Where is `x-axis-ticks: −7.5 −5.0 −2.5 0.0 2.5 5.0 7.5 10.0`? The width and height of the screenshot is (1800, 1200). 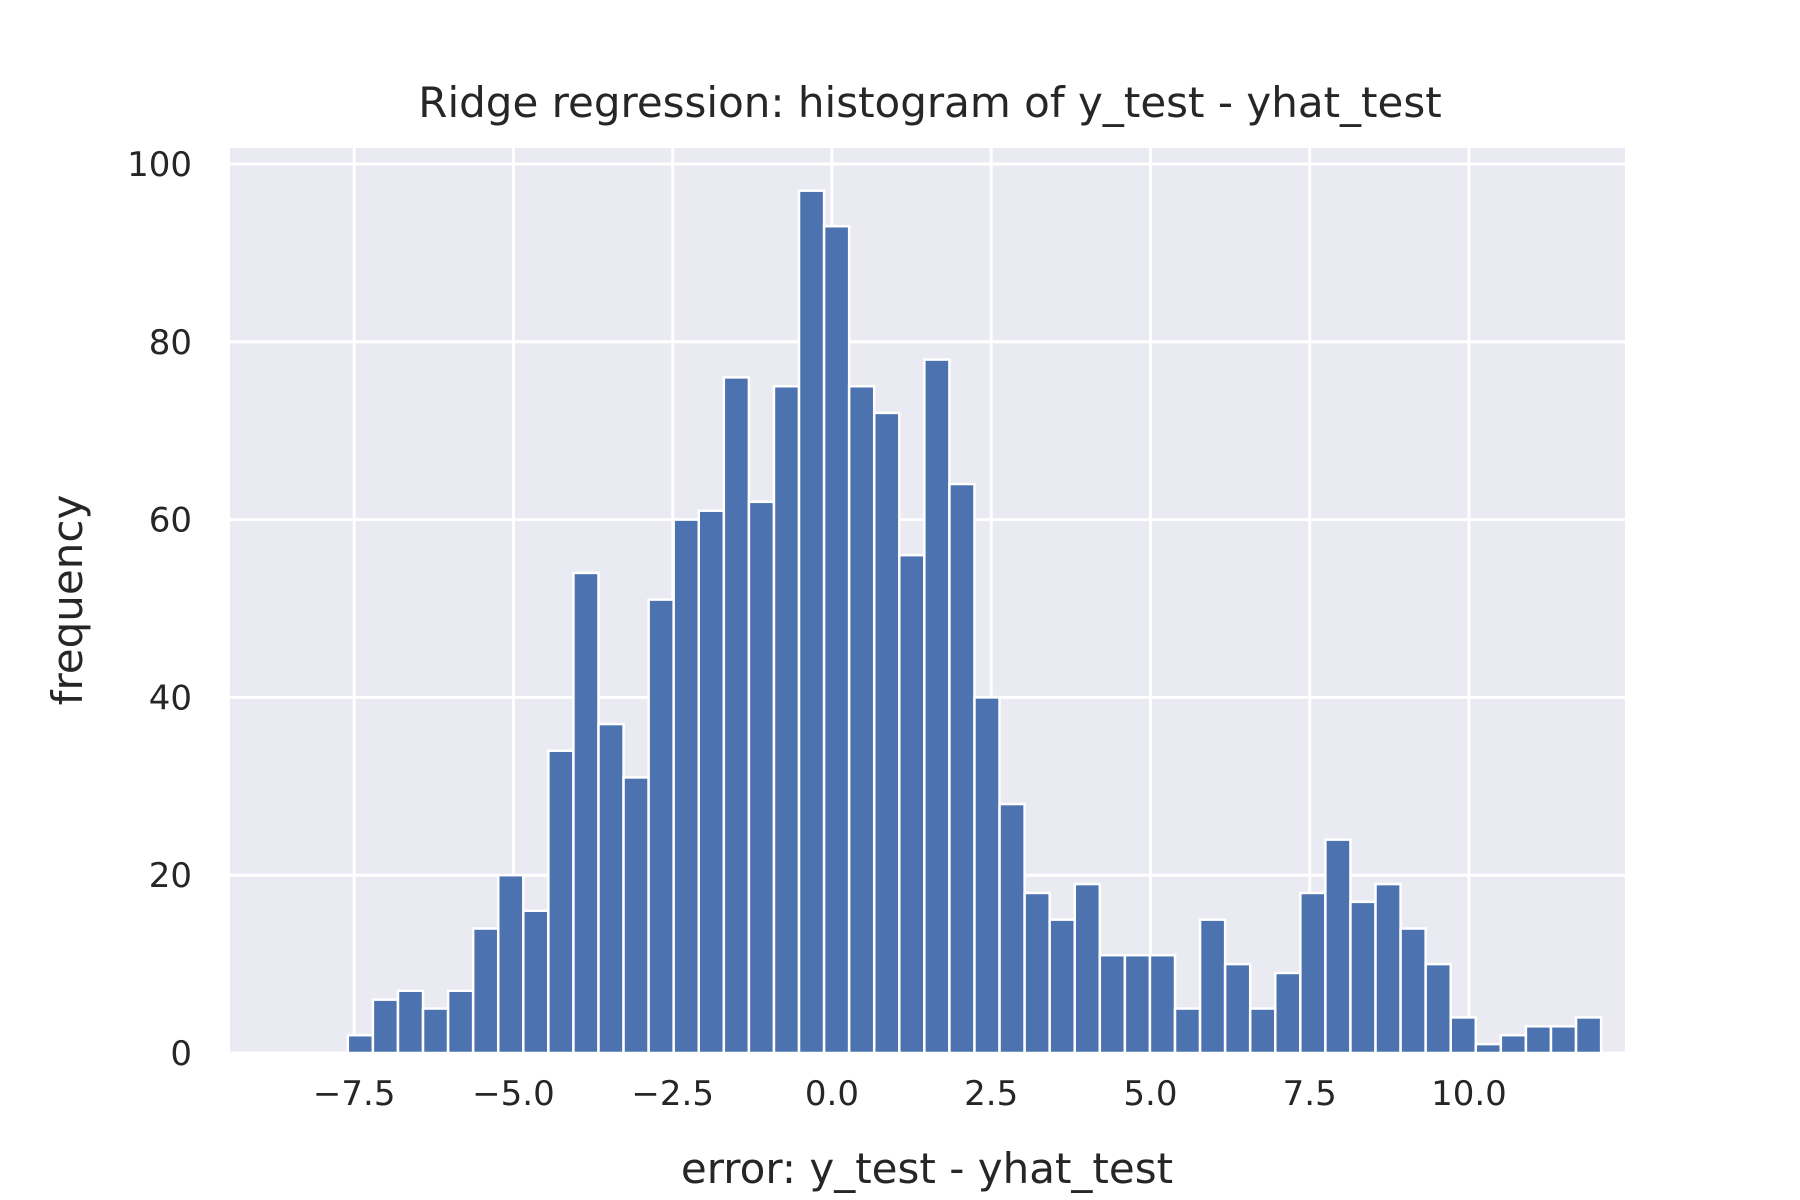
x-axis-ticks: −7.5 −5.0 −2.5 0.0 2.5 5.0 7.5 10.0 is located at coordinates (910, 1094).